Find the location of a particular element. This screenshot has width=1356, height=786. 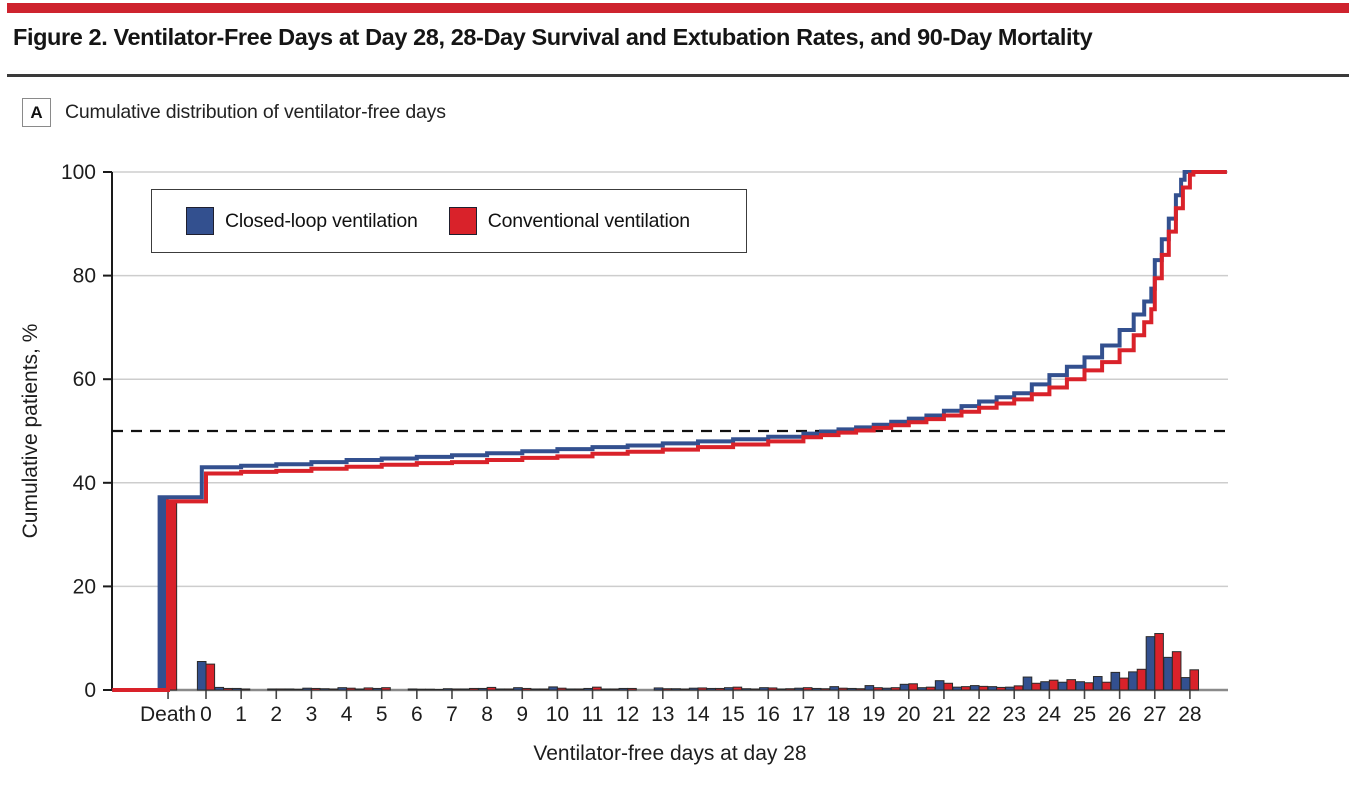

x-tick-label: 16 is located at coordinates (768, 714).